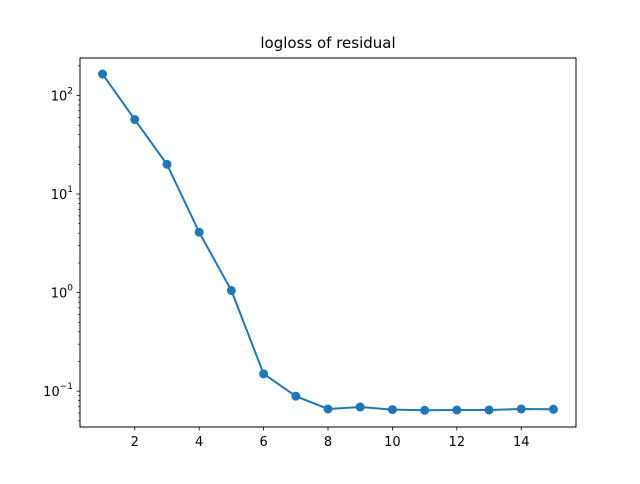 The height and width of the screenshot is (484, 640). What do you see at coordinates (135, 442) in the screenshot?
I see `x-tick-label: 2` at bounding box center [135, 442].